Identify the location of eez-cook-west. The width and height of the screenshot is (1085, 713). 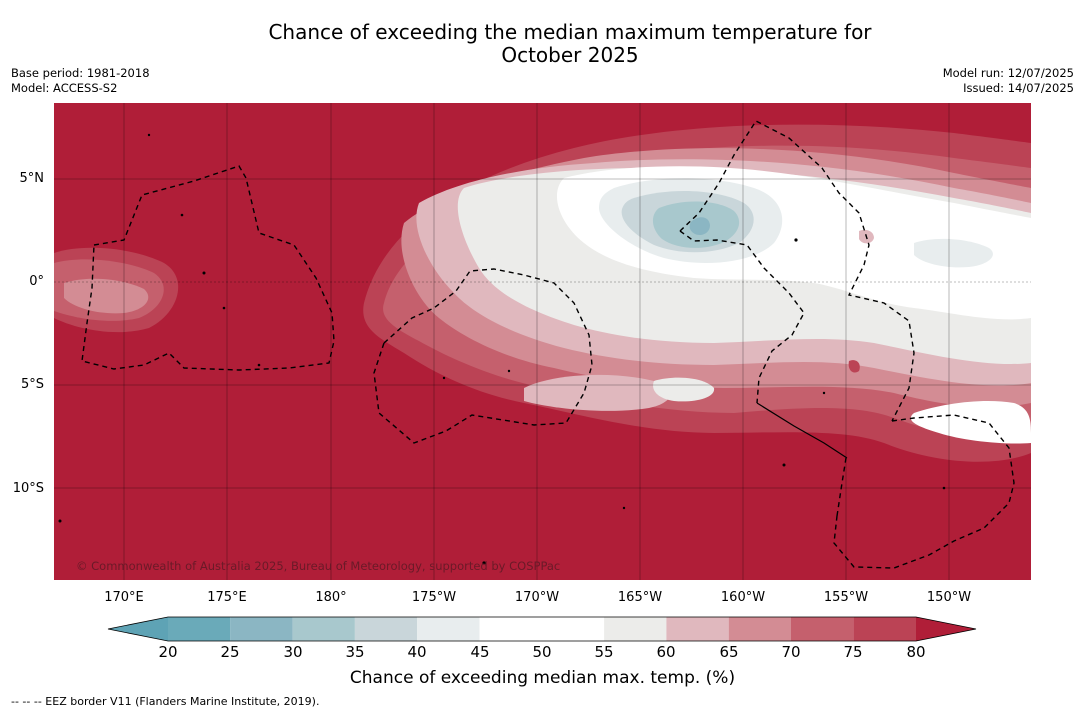
(841, 487).